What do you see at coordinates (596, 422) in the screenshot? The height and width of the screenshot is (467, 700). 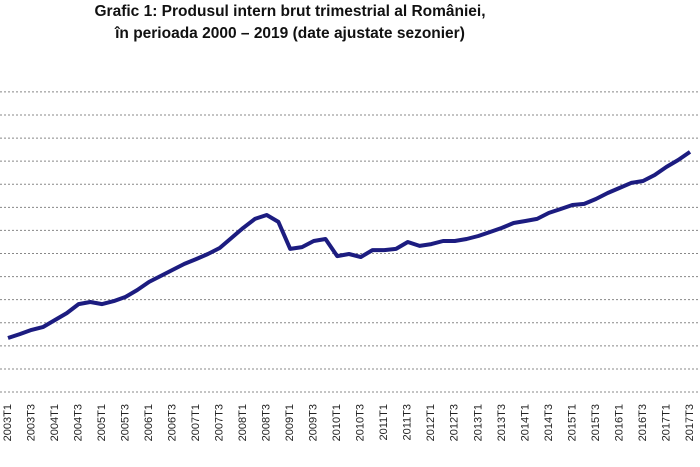 I see `x-tick-label: 2015T3` at bounding box center [596, 422].